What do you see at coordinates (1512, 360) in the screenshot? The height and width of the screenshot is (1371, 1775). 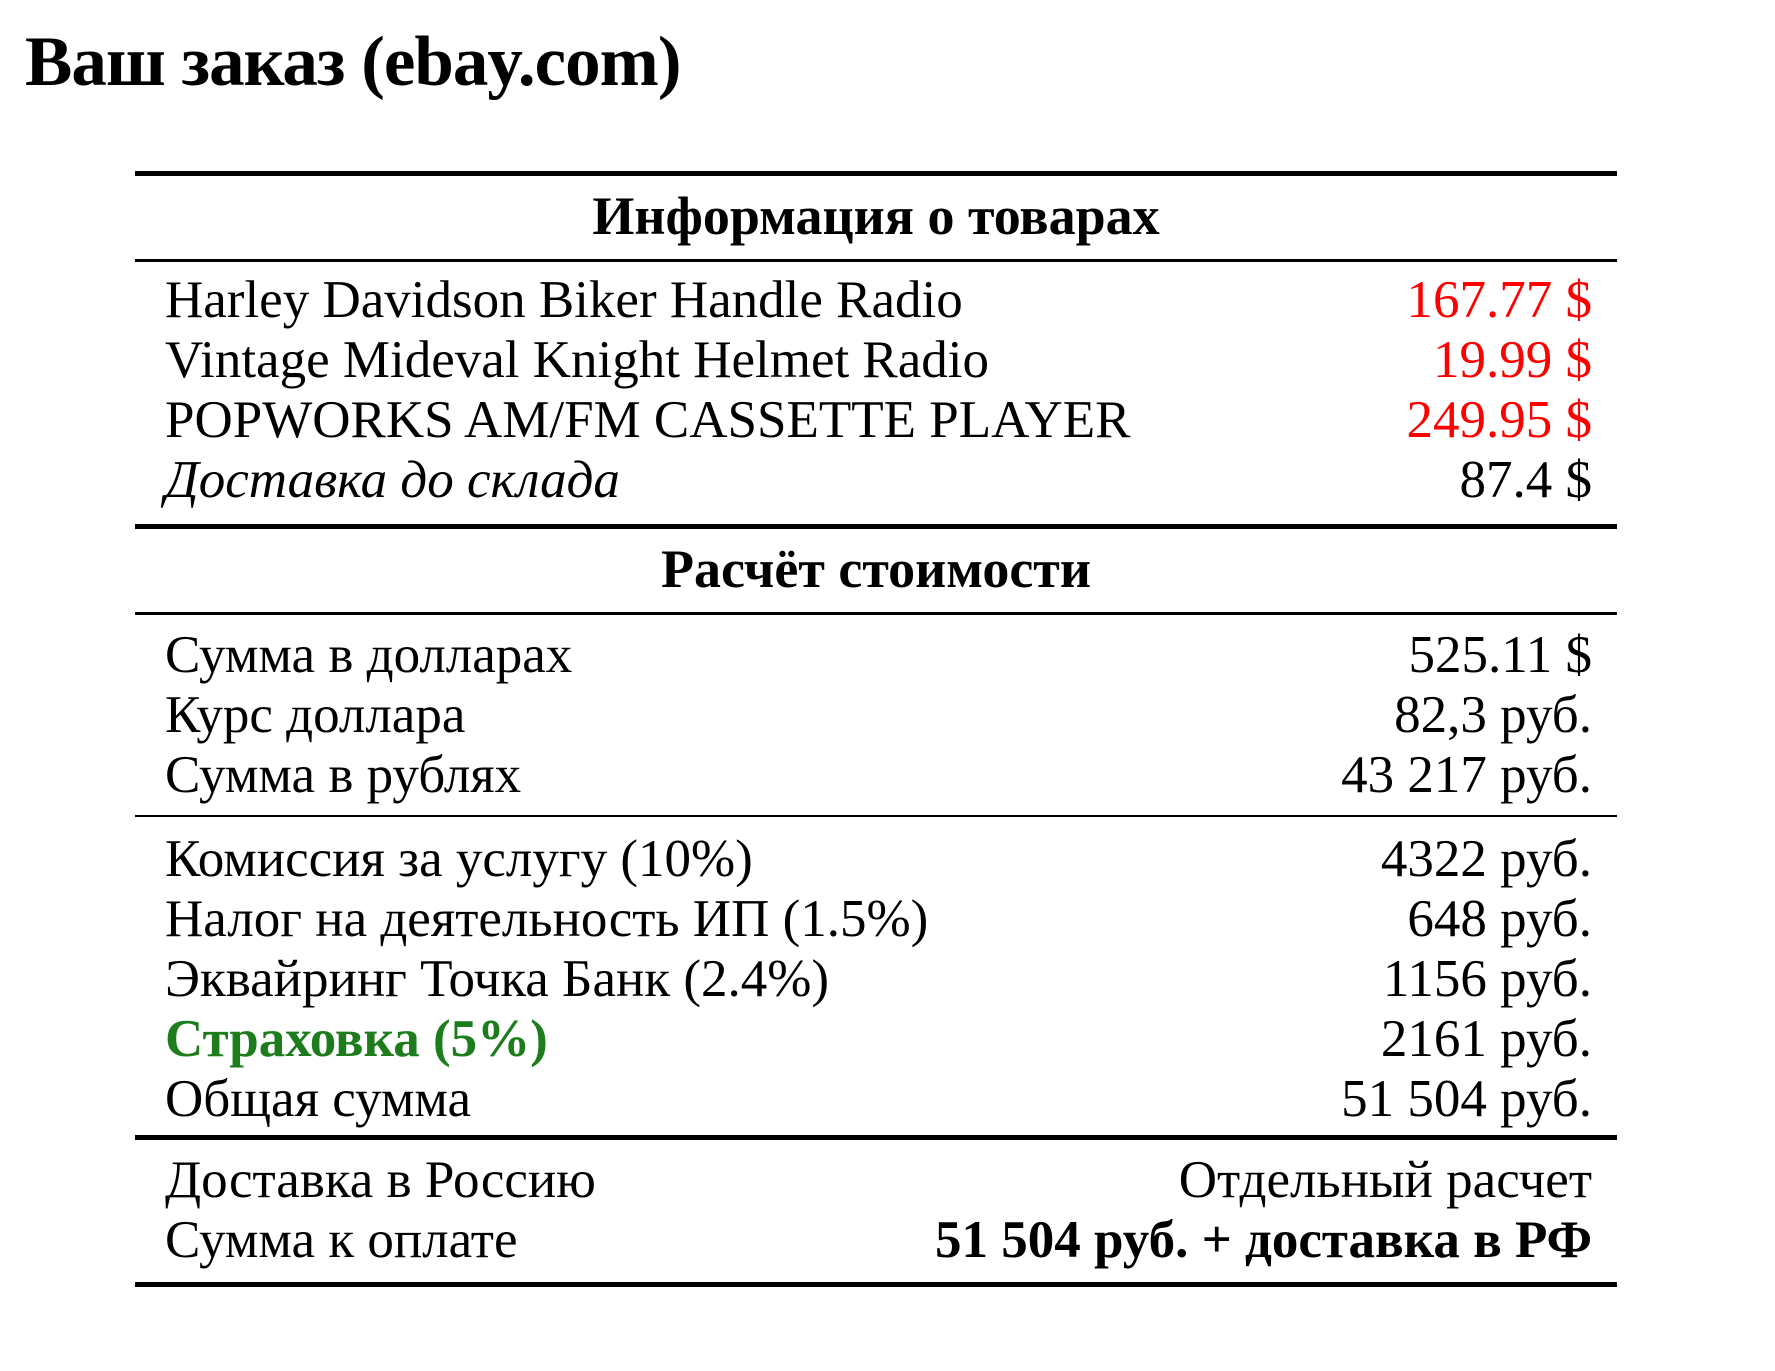 I see `row-value: 19.99 $` at bounding box center [1512, 360].